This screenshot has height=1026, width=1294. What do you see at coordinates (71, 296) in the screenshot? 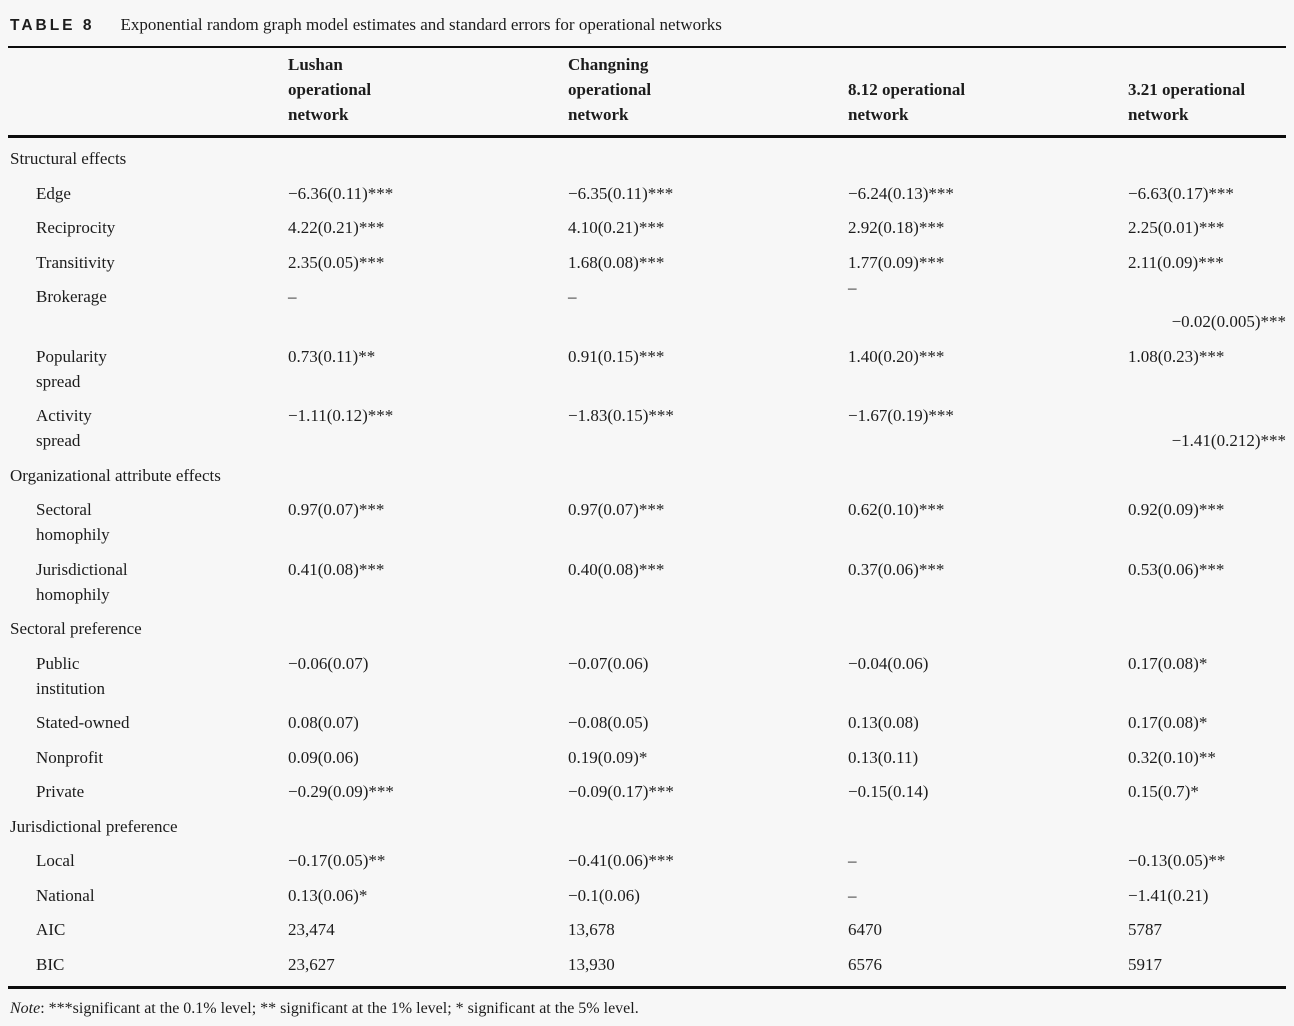
I see `row-label: Brokerage` at bounding box center [71, 296].